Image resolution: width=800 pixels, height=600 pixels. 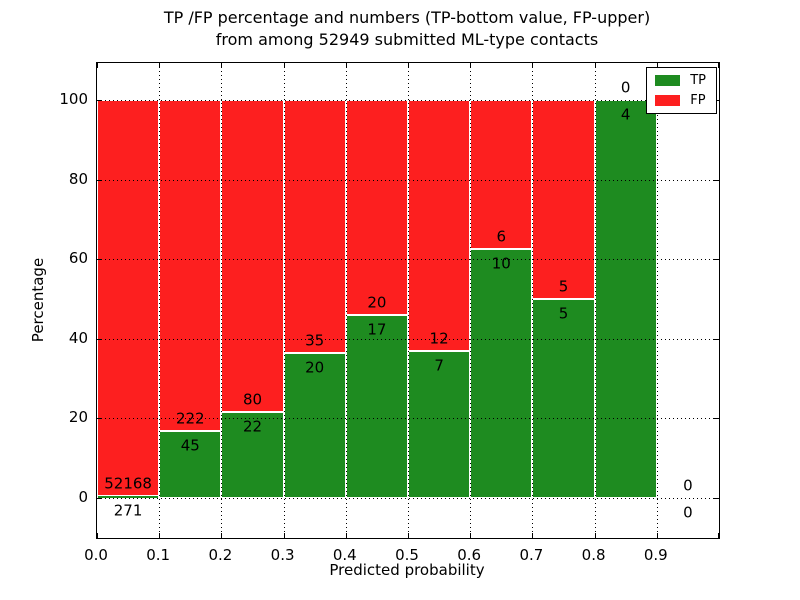 I want to click on tp-count-label: 271, so click(x=128, y=510).